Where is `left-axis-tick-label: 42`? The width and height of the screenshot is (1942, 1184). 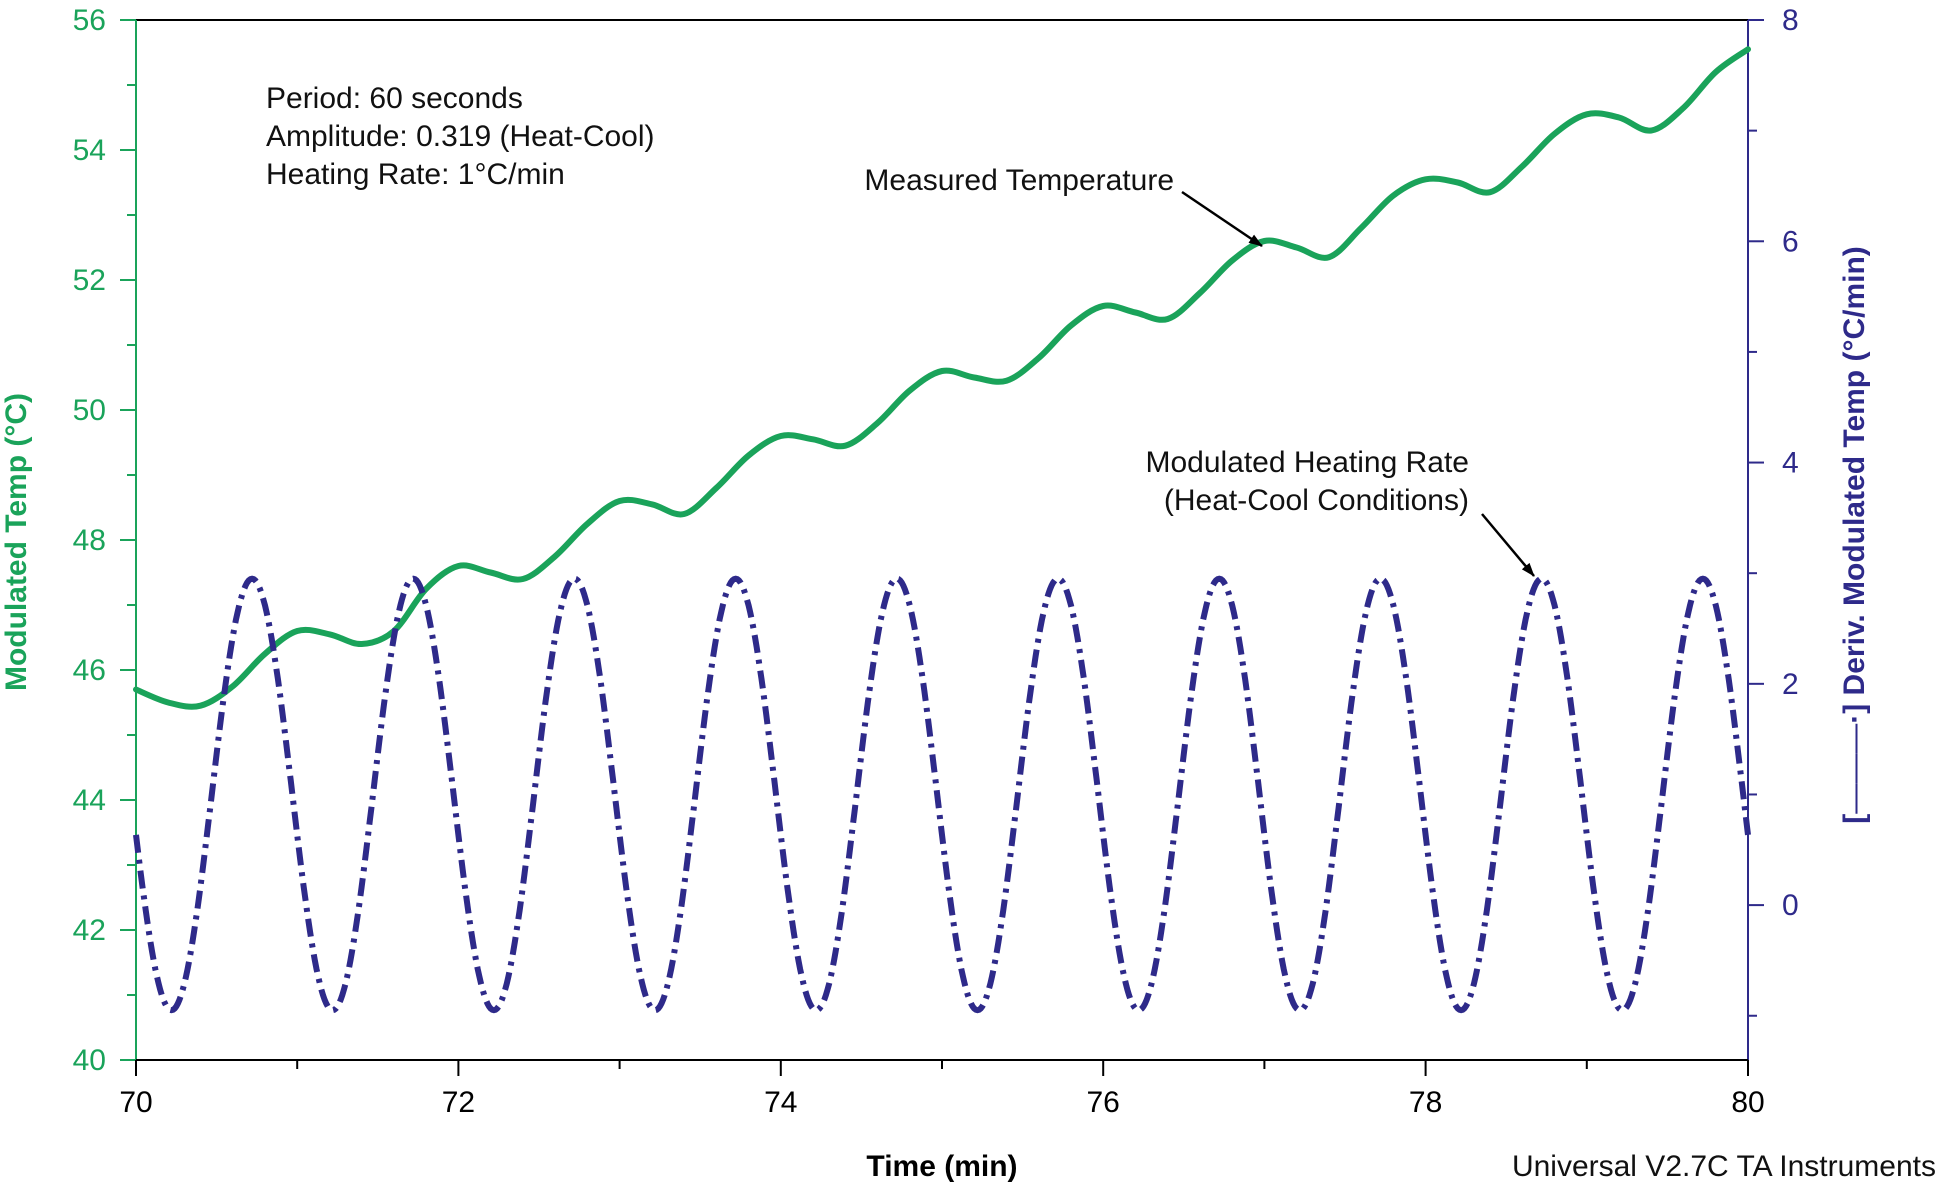
left-axis-tick-label: 42 is located at coordinates (89, 930).